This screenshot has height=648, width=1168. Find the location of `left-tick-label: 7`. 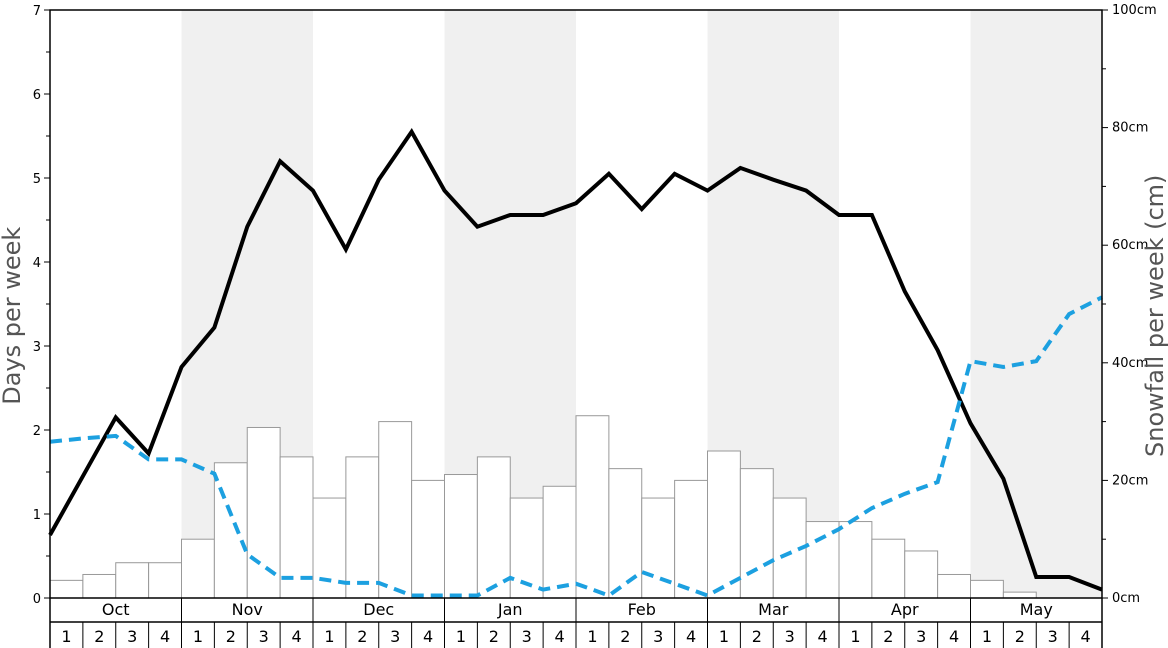

left-tick-label: 7 is located at coordinates (37, 11).